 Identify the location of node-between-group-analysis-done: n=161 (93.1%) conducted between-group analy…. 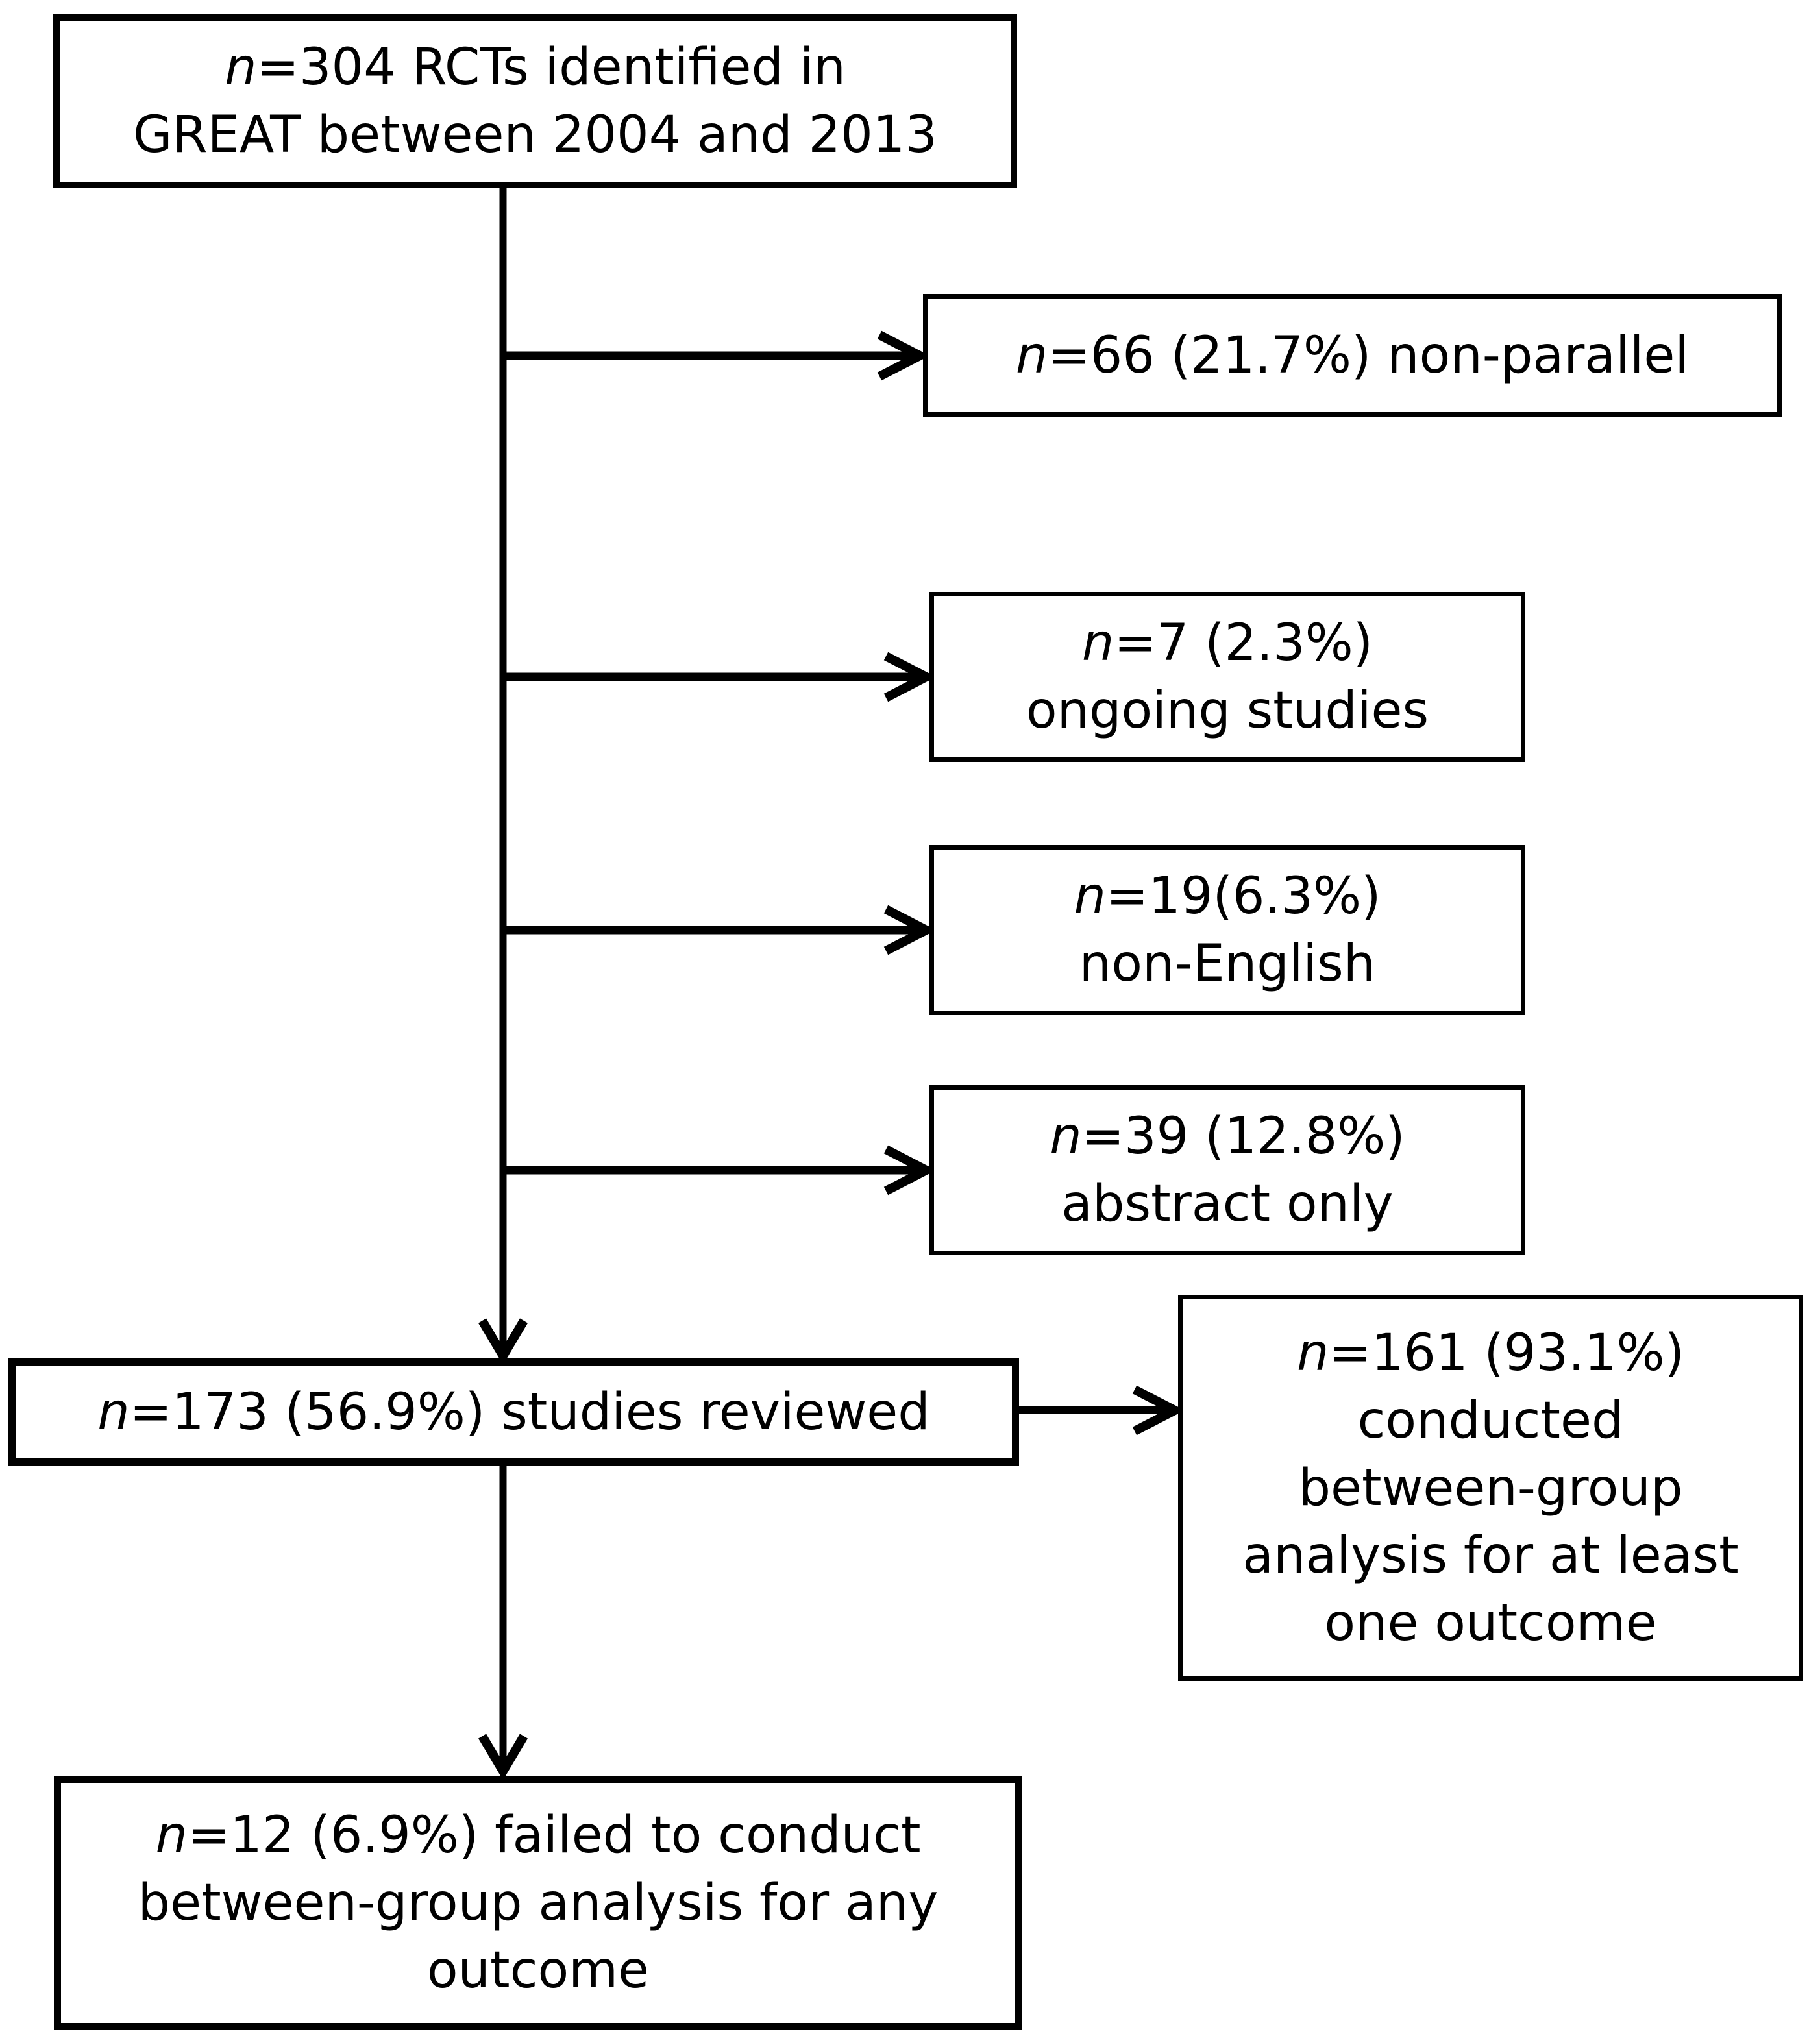
(1491, 1488).